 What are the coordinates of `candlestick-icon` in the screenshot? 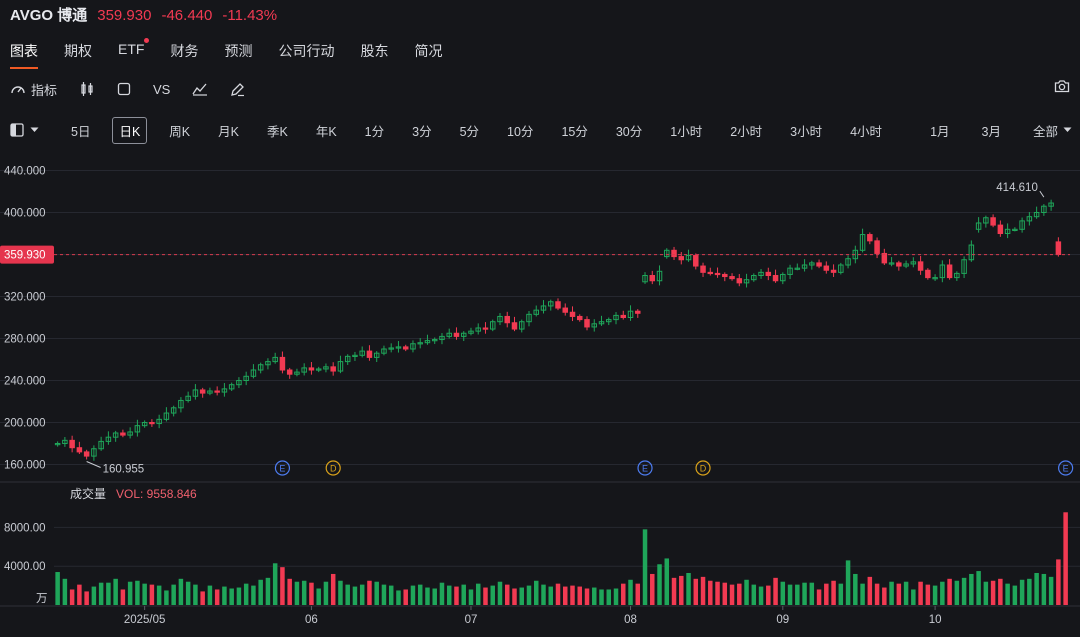 It's located at (87, 89).